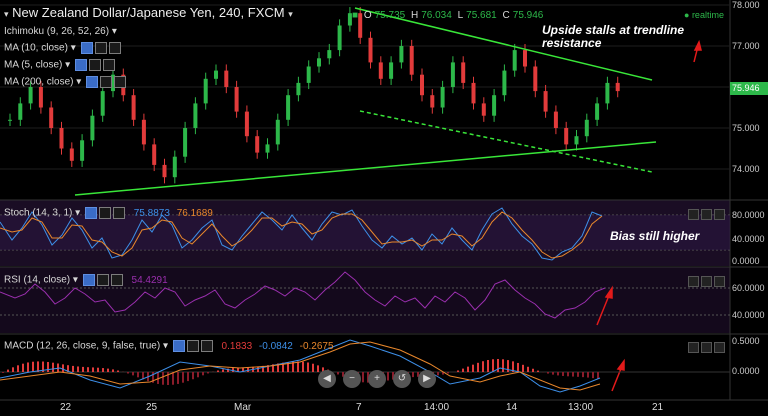 The width and height of the screenshot is (768, 416). I want to click on indicator-ichimoku: Ichimoku (9, 26, 52, 26) ▾, so click(60, 31).